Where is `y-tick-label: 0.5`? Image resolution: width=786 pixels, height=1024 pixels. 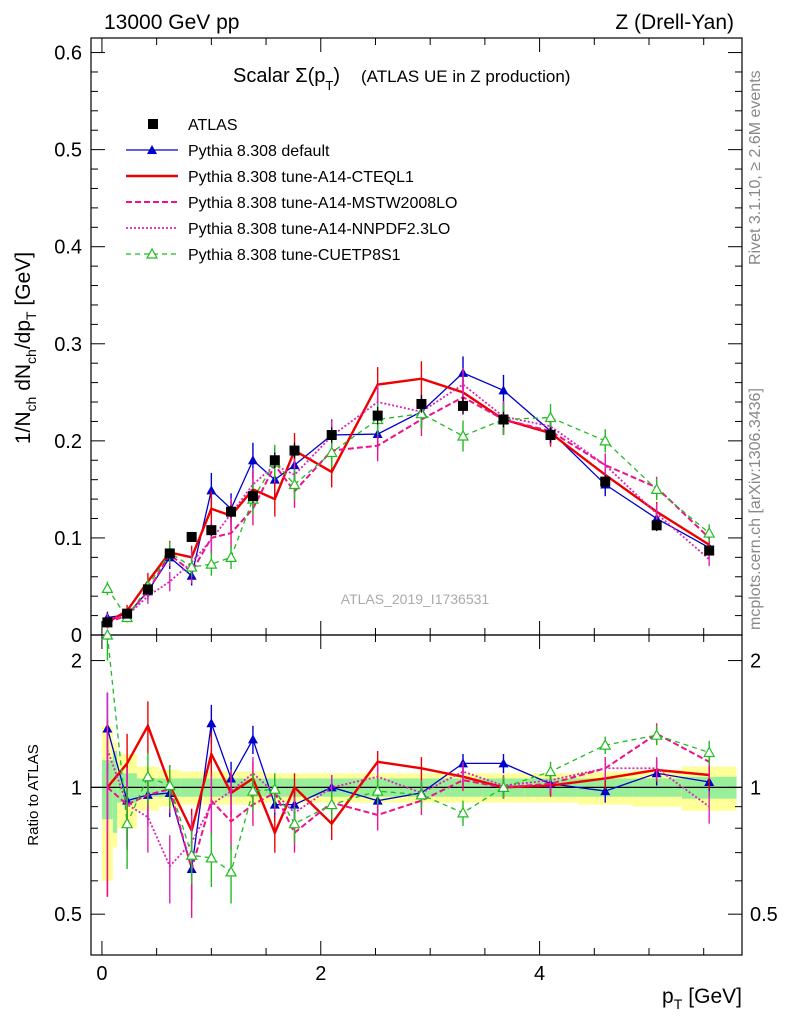
y-tick-label: 0.5 is located at coordinates (68, 151).